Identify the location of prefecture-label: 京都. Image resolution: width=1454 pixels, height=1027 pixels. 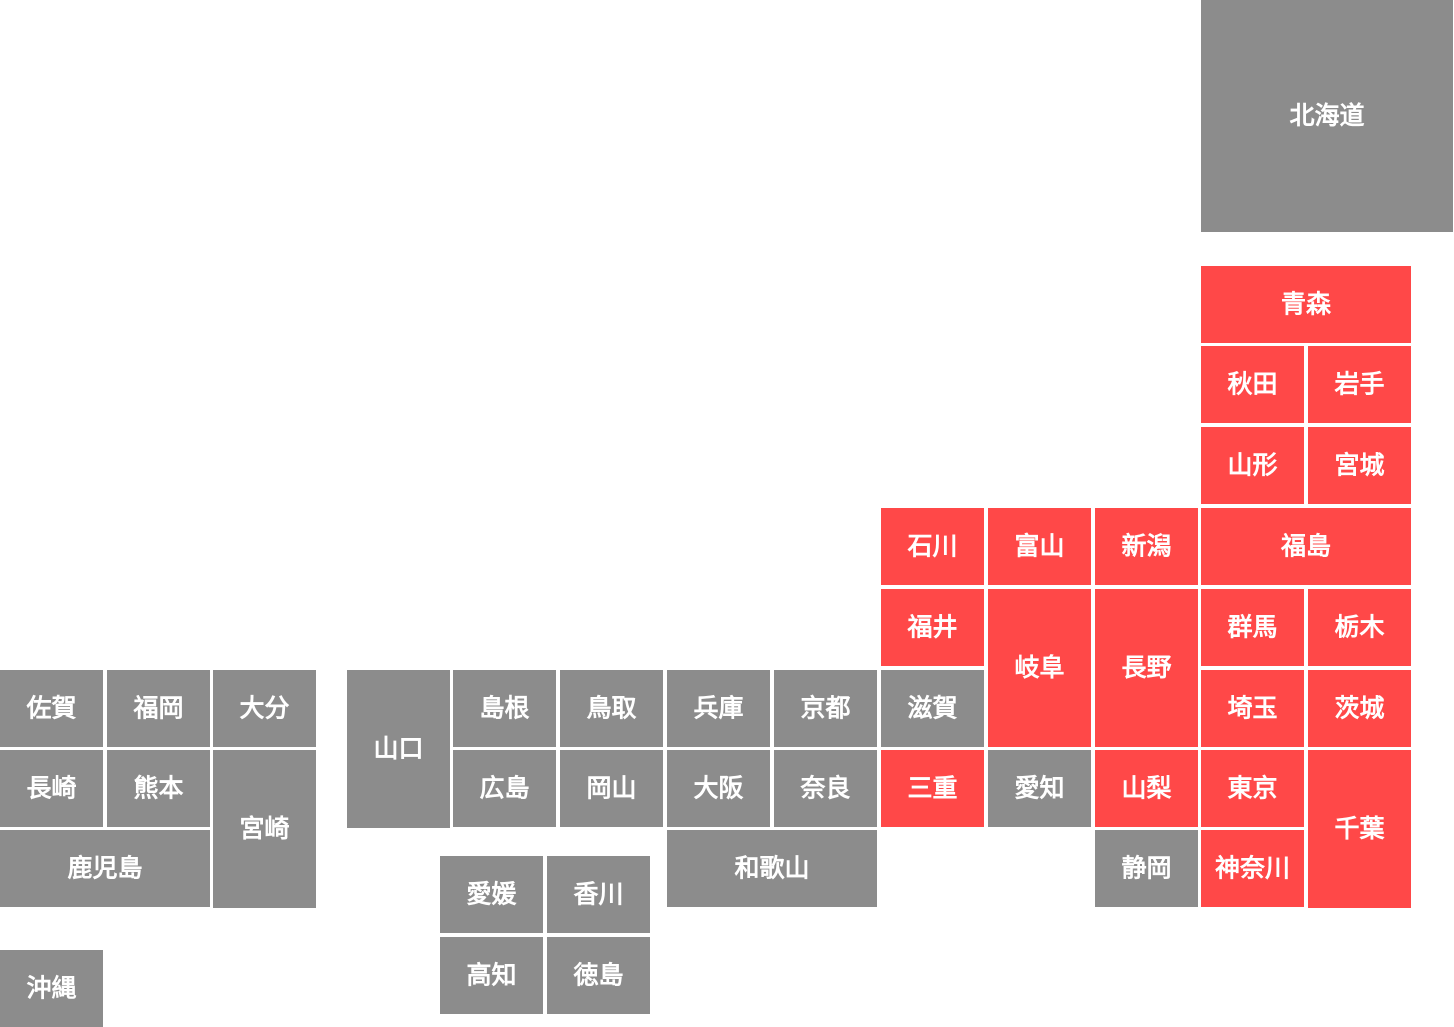
(825, 708).